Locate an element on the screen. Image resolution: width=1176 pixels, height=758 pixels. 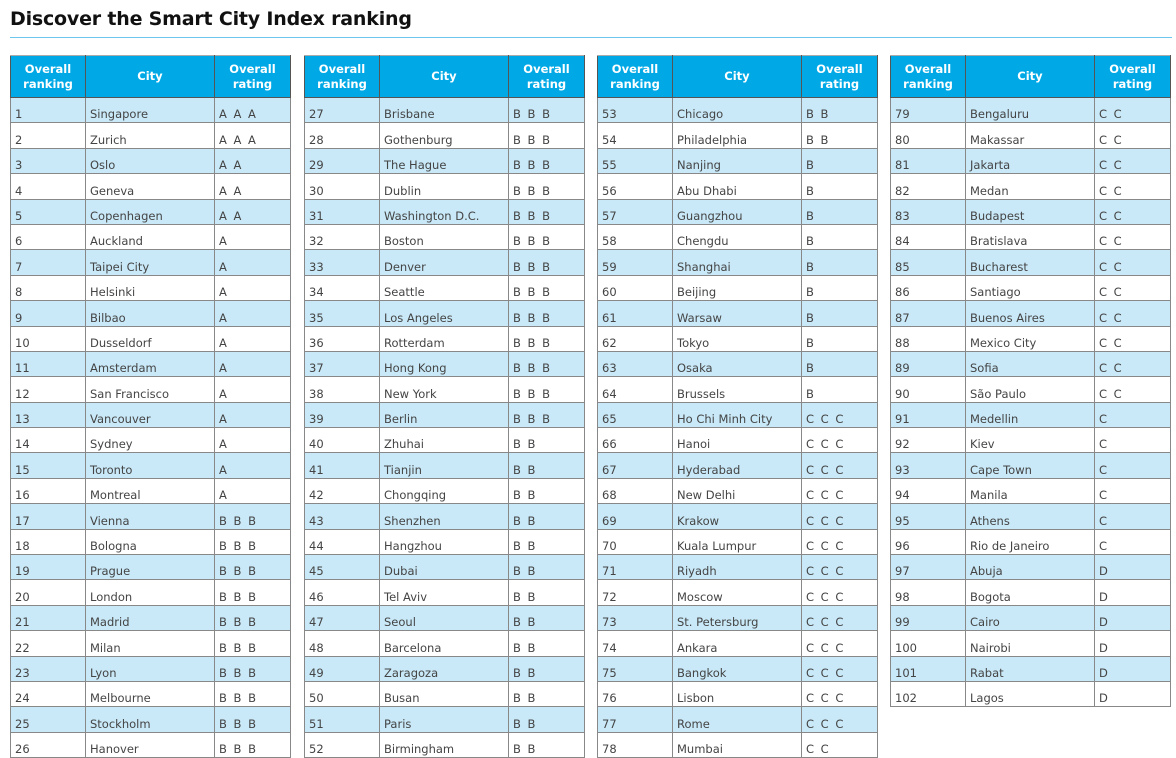
city-cell: New York is located at coordinates (444, 389).